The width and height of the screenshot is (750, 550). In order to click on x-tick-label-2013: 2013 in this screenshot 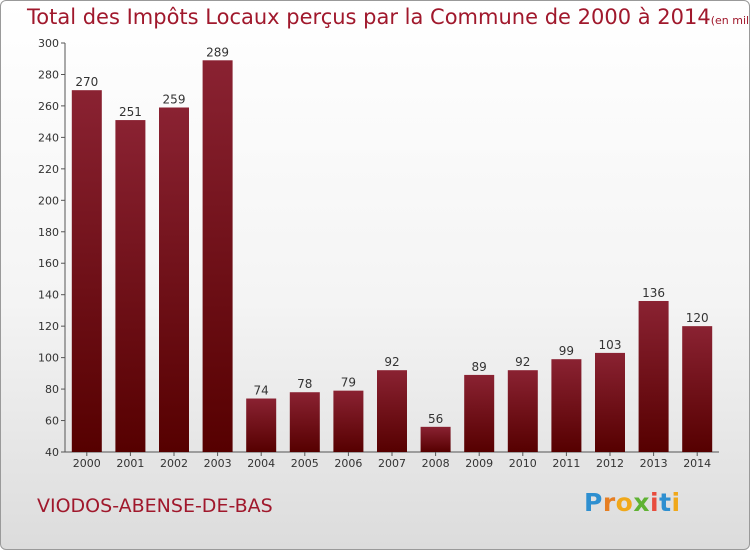, I will do `click(654, 463)`.